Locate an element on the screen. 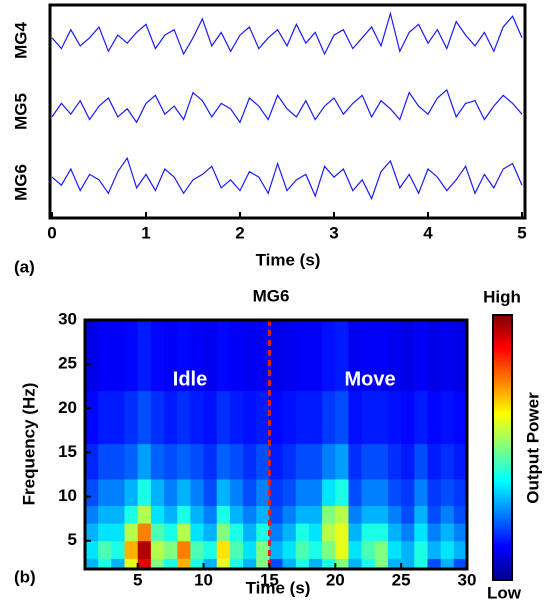  x-tick-label: 3 is located at coordinates (333, 232).